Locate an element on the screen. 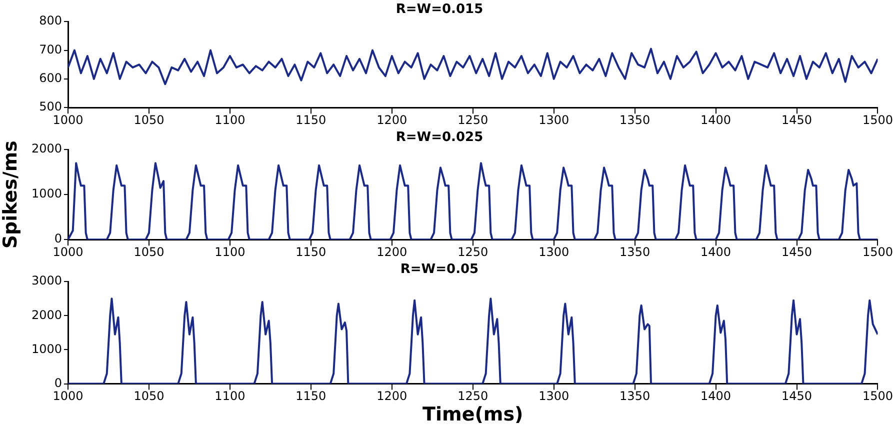 The width and height of the screenshot is (893, 427). y-tick-label: 500 is located at coordinates (50, 107).